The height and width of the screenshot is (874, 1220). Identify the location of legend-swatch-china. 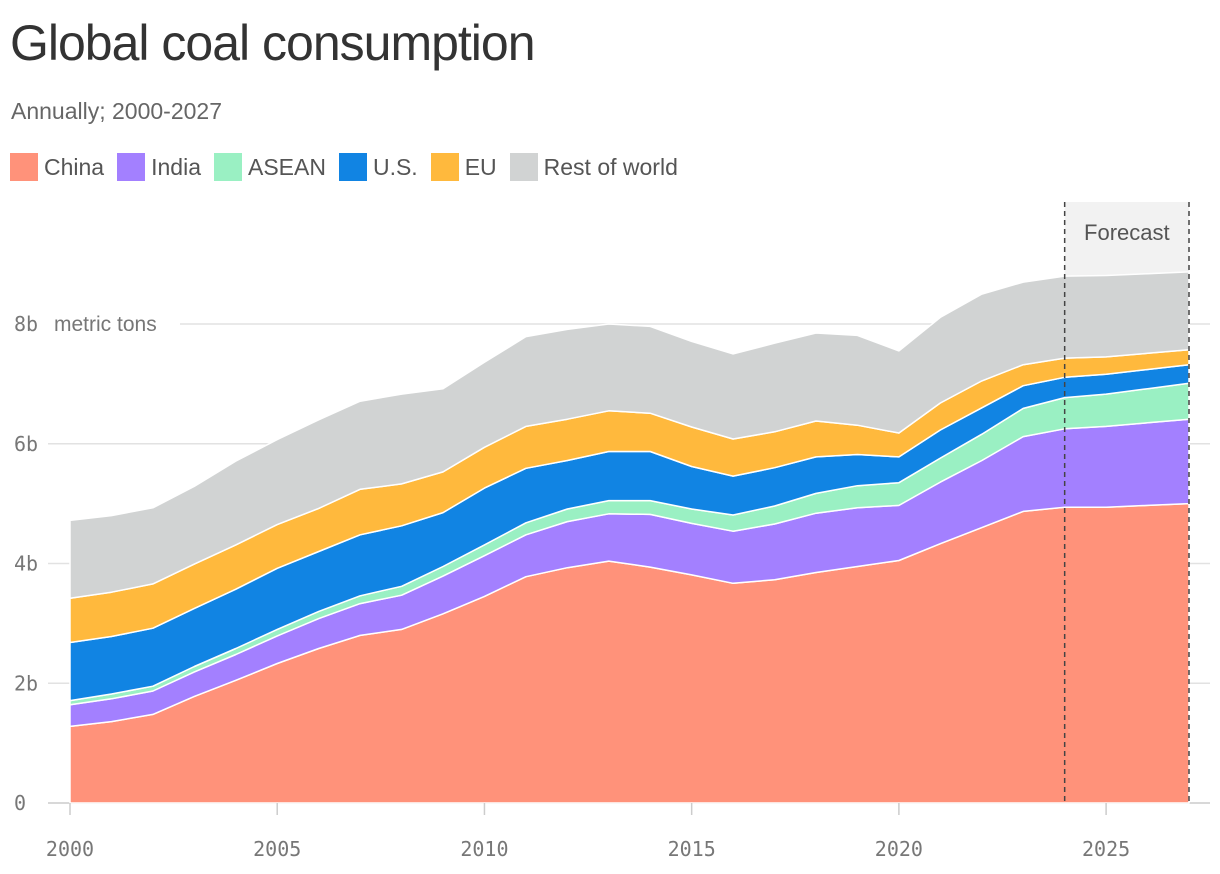
(24, 167).